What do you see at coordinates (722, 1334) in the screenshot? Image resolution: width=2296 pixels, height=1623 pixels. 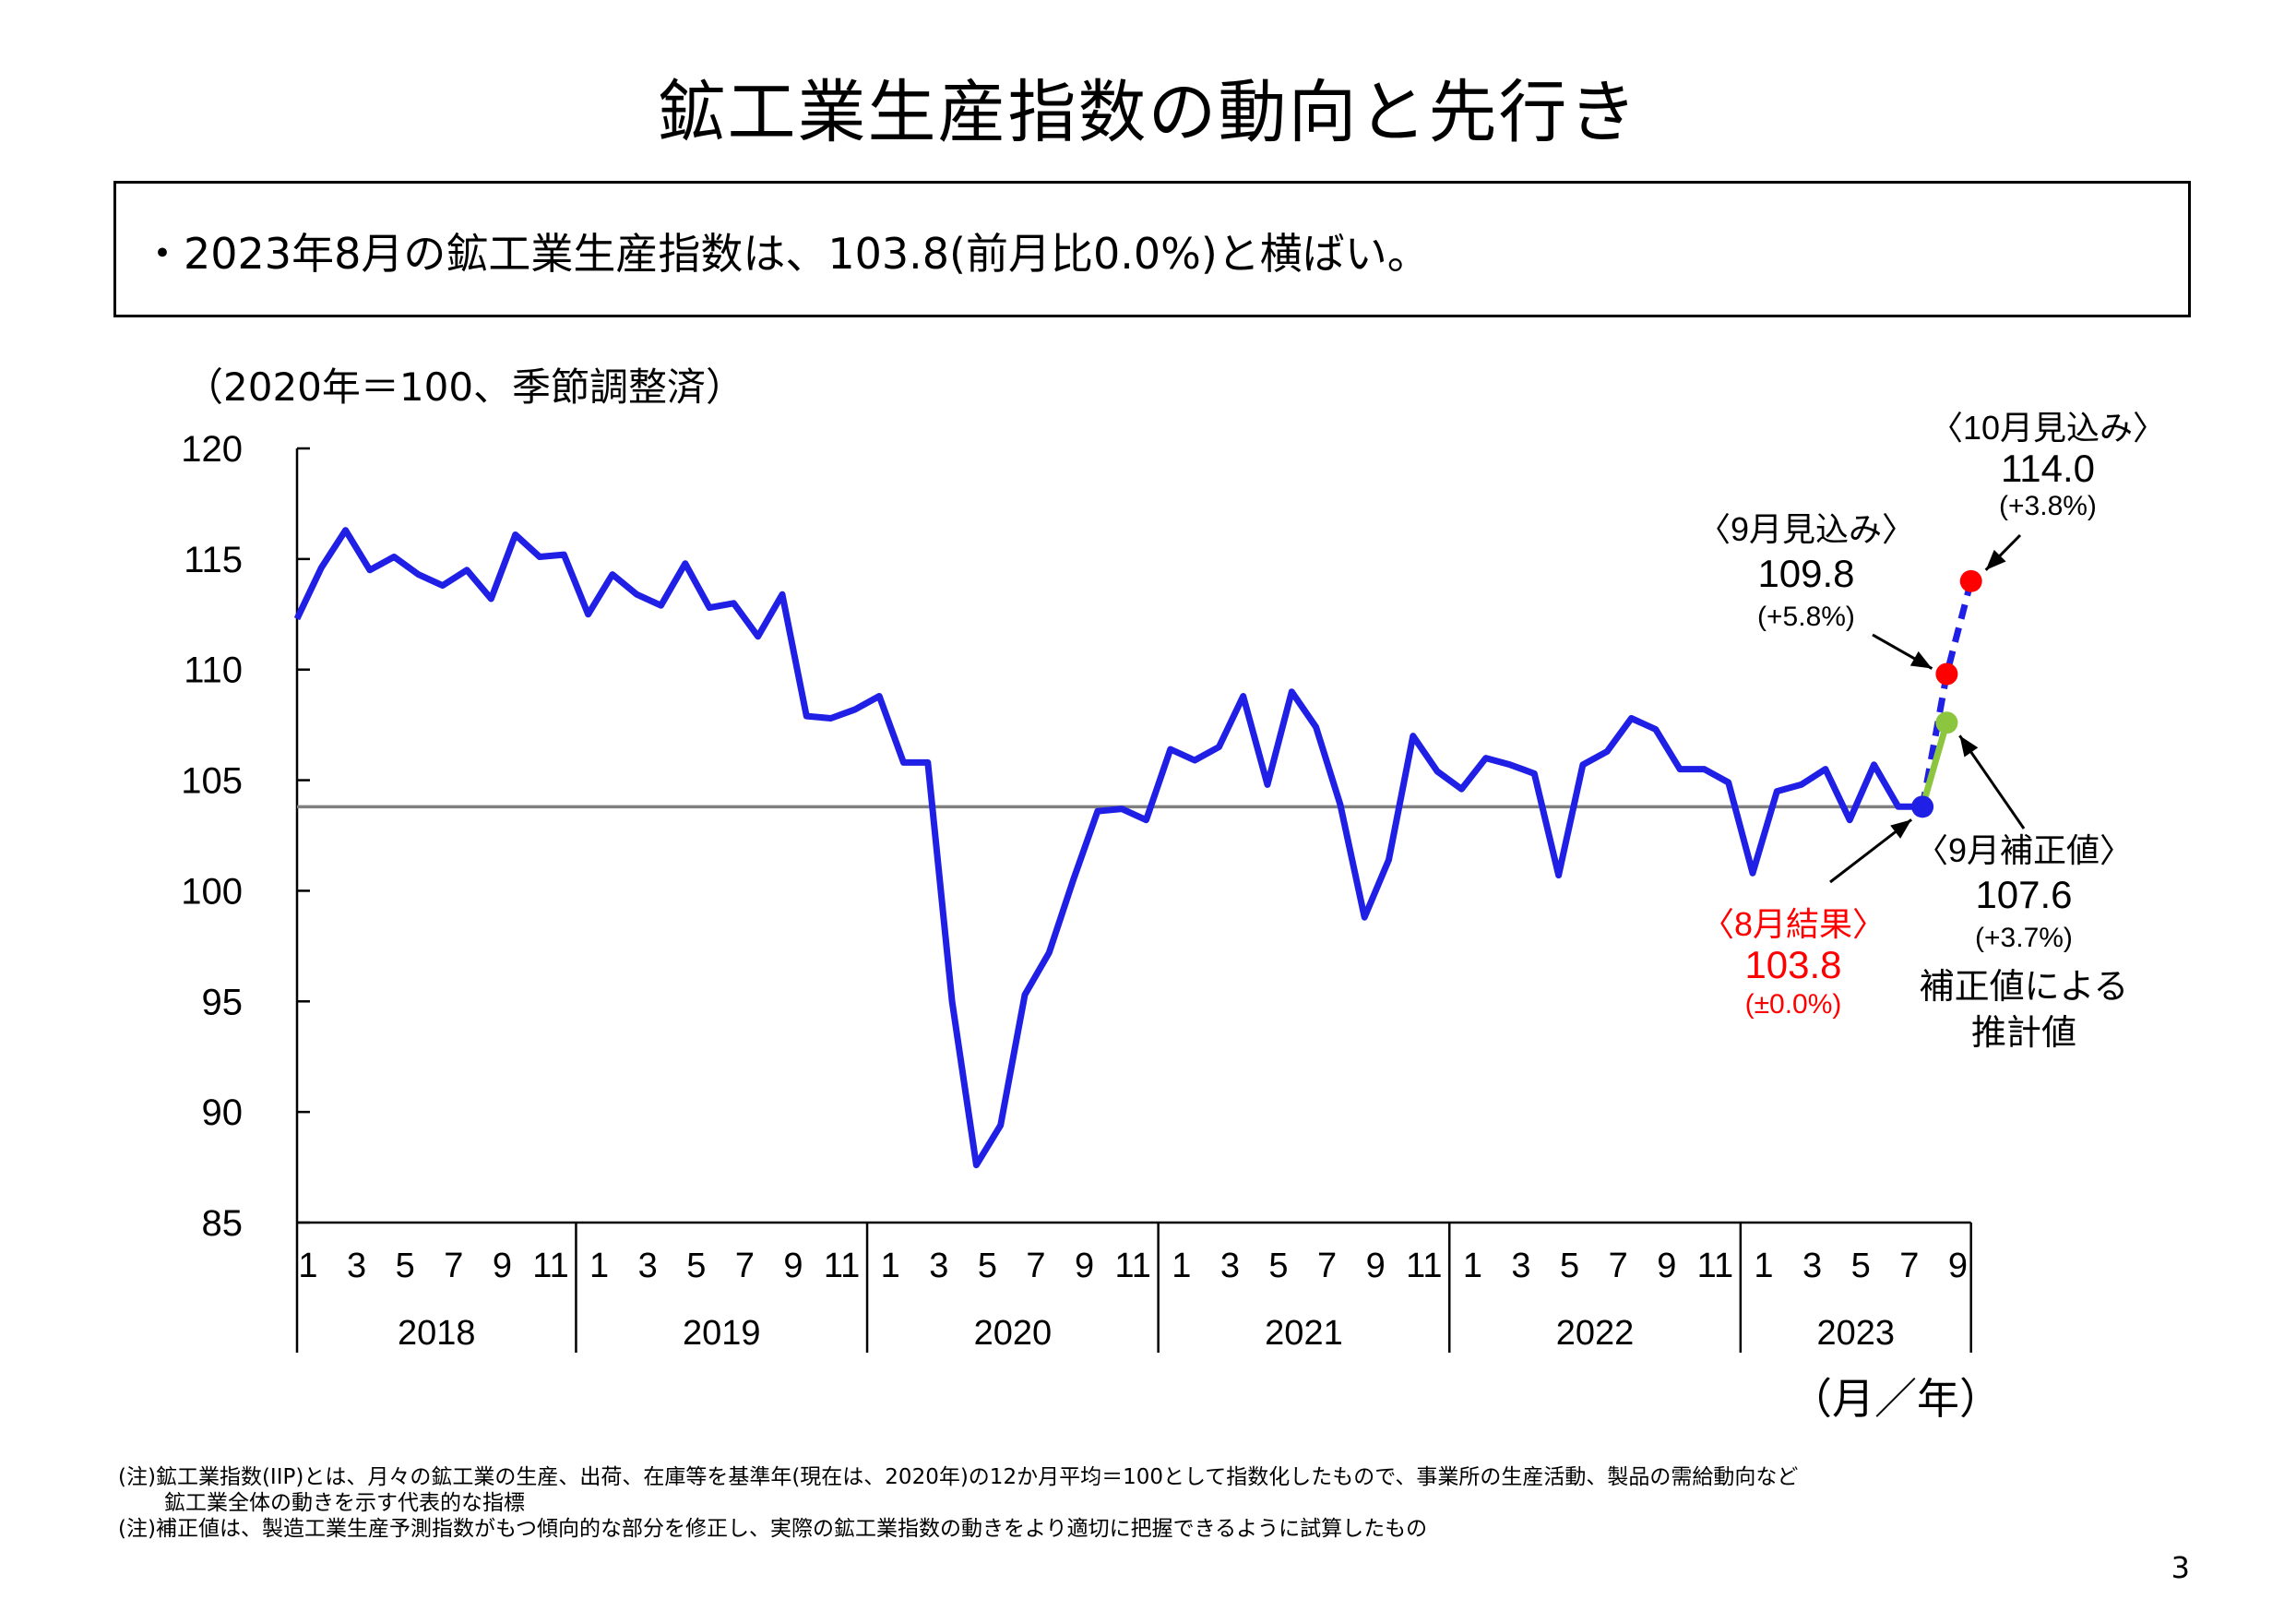 I see `x-year-label: 2019` at bounding box center [722, 1334].